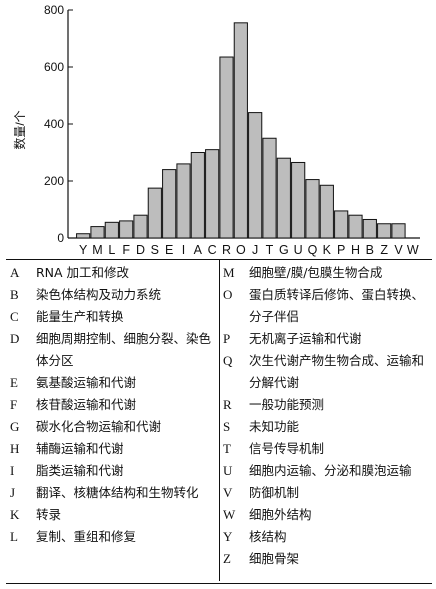  Describe the element at coordinates (169, 250) in the screenshot. I see `x-tick-label: E` at that location.